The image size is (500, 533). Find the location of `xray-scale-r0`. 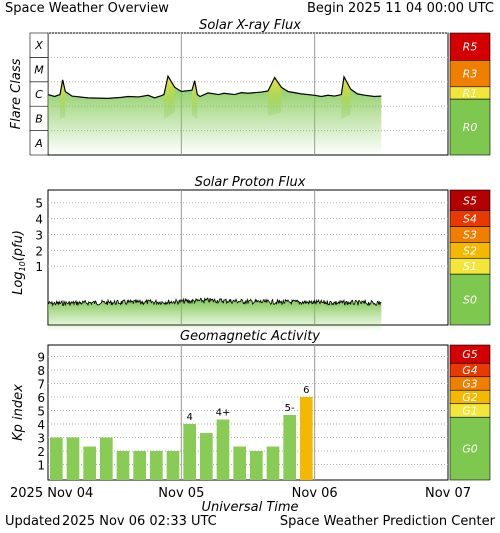

xray-scale-r0 is located at coordinates (470, 127).